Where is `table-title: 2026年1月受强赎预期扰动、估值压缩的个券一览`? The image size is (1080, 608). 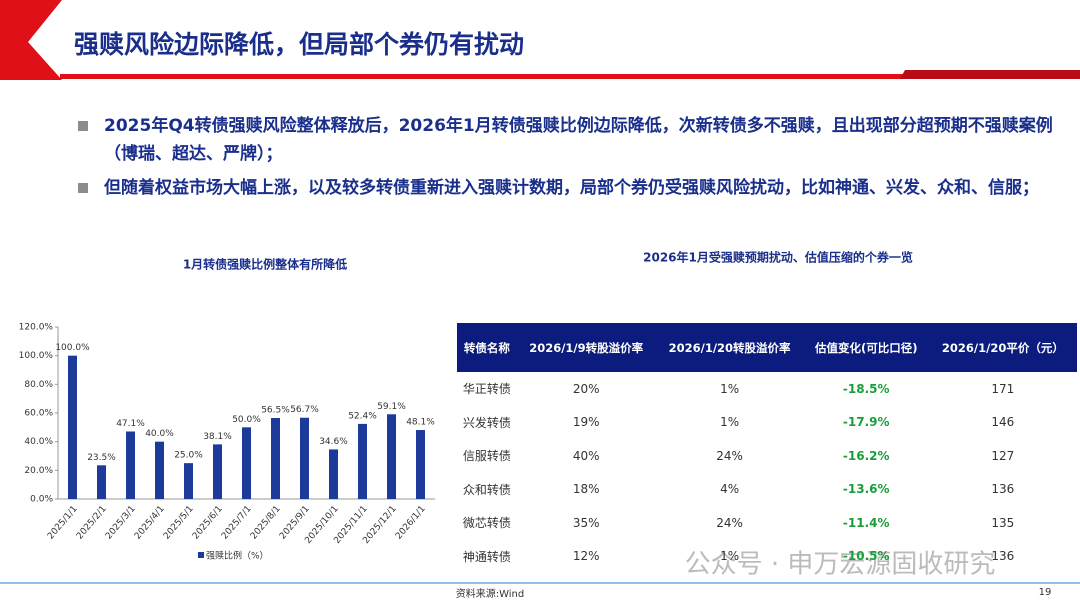 table-title: 2026年1月受强赎预期扰动、估值压缩的个券一览 is located at coordinates (778, 257).